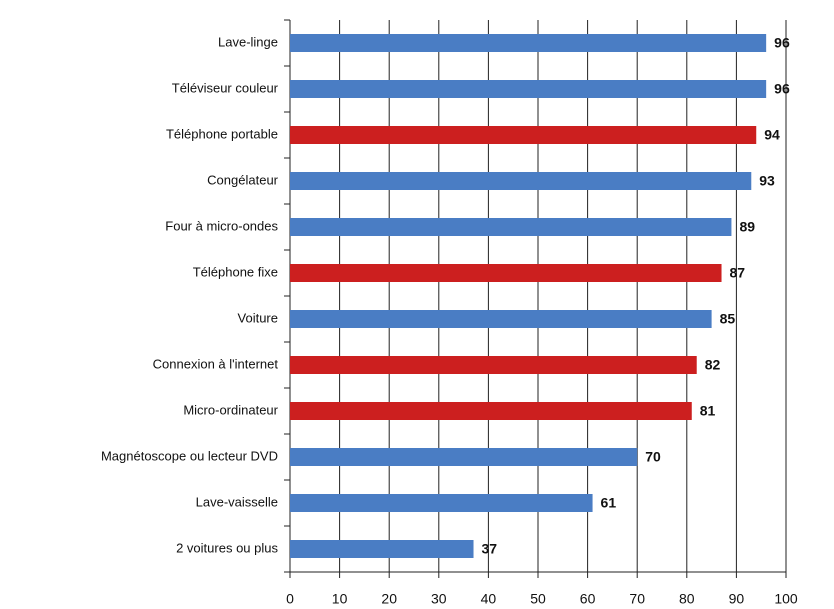  What do you see at coordinates (389, 599) in the screenshot?
I see `x-tick-label: 20` at bounding box center [389, 599].